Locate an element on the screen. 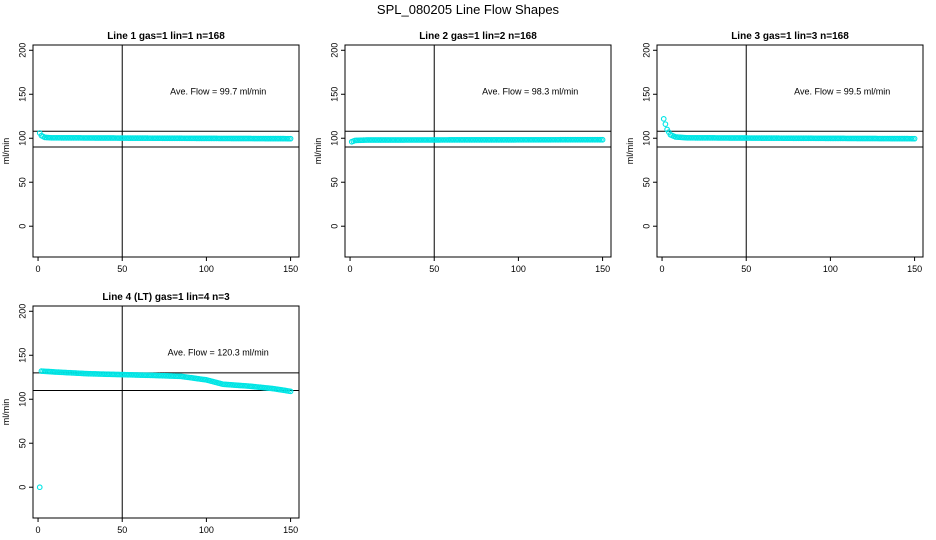 The height and width of the screenshot is (540, 936). average-flow-annotation: Ave. Flow = 98.3 ml/min is located at coordinates (530, 91).